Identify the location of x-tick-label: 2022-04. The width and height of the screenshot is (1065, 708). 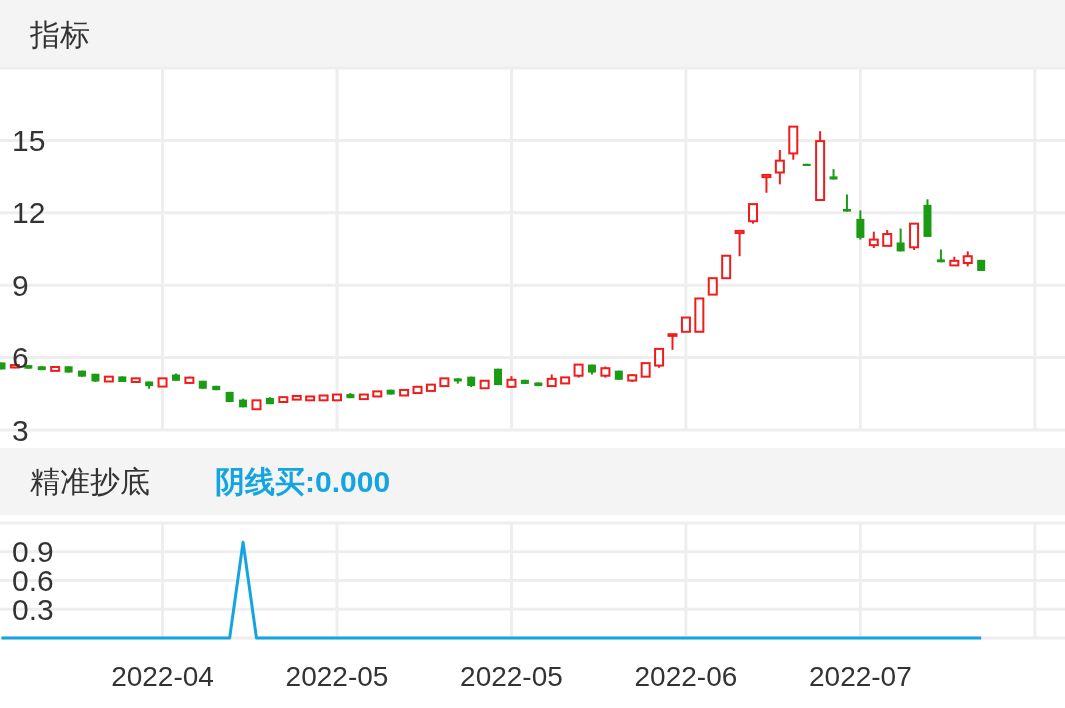
(162, 676).